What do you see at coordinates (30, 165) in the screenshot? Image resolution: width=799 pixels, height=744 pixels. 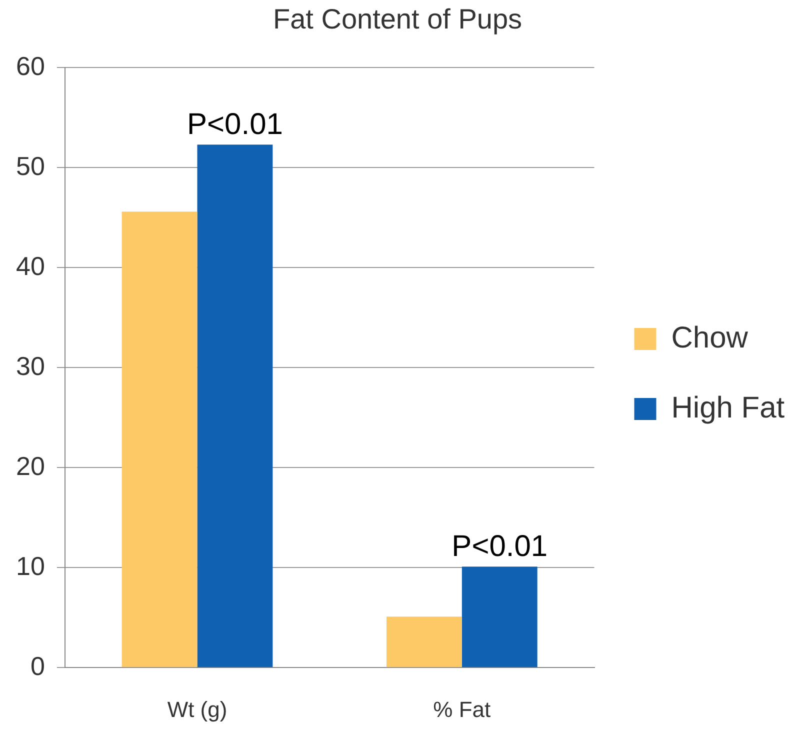 I see `y-tick-label: 50` at bounding box center [30, 165].